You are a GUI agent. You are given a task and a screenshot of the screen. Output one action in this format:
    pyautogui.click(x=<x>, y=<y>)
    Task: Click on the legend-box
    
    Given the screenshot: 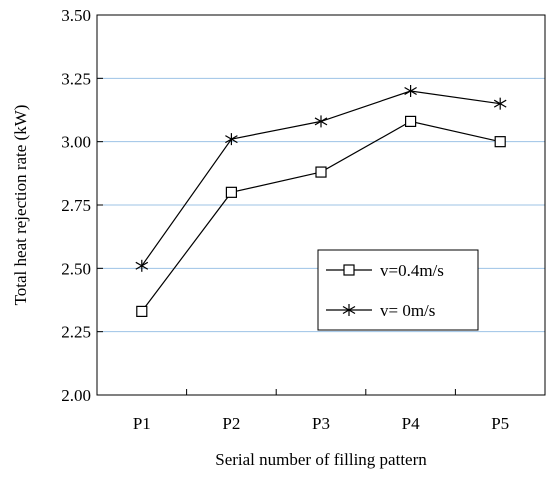 What is the action you would take?
    pyautogui.click(x=398, y=290)
    